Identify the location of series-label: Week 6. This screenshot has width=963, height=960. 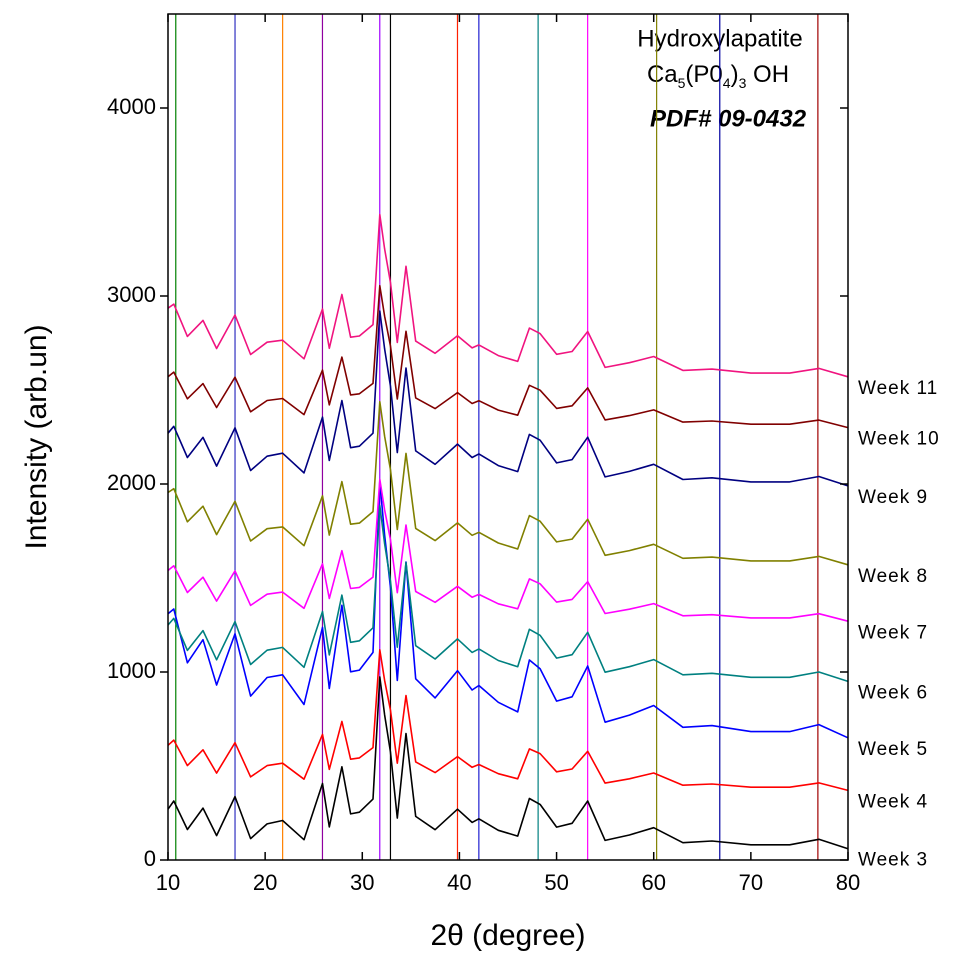
(893, 692).